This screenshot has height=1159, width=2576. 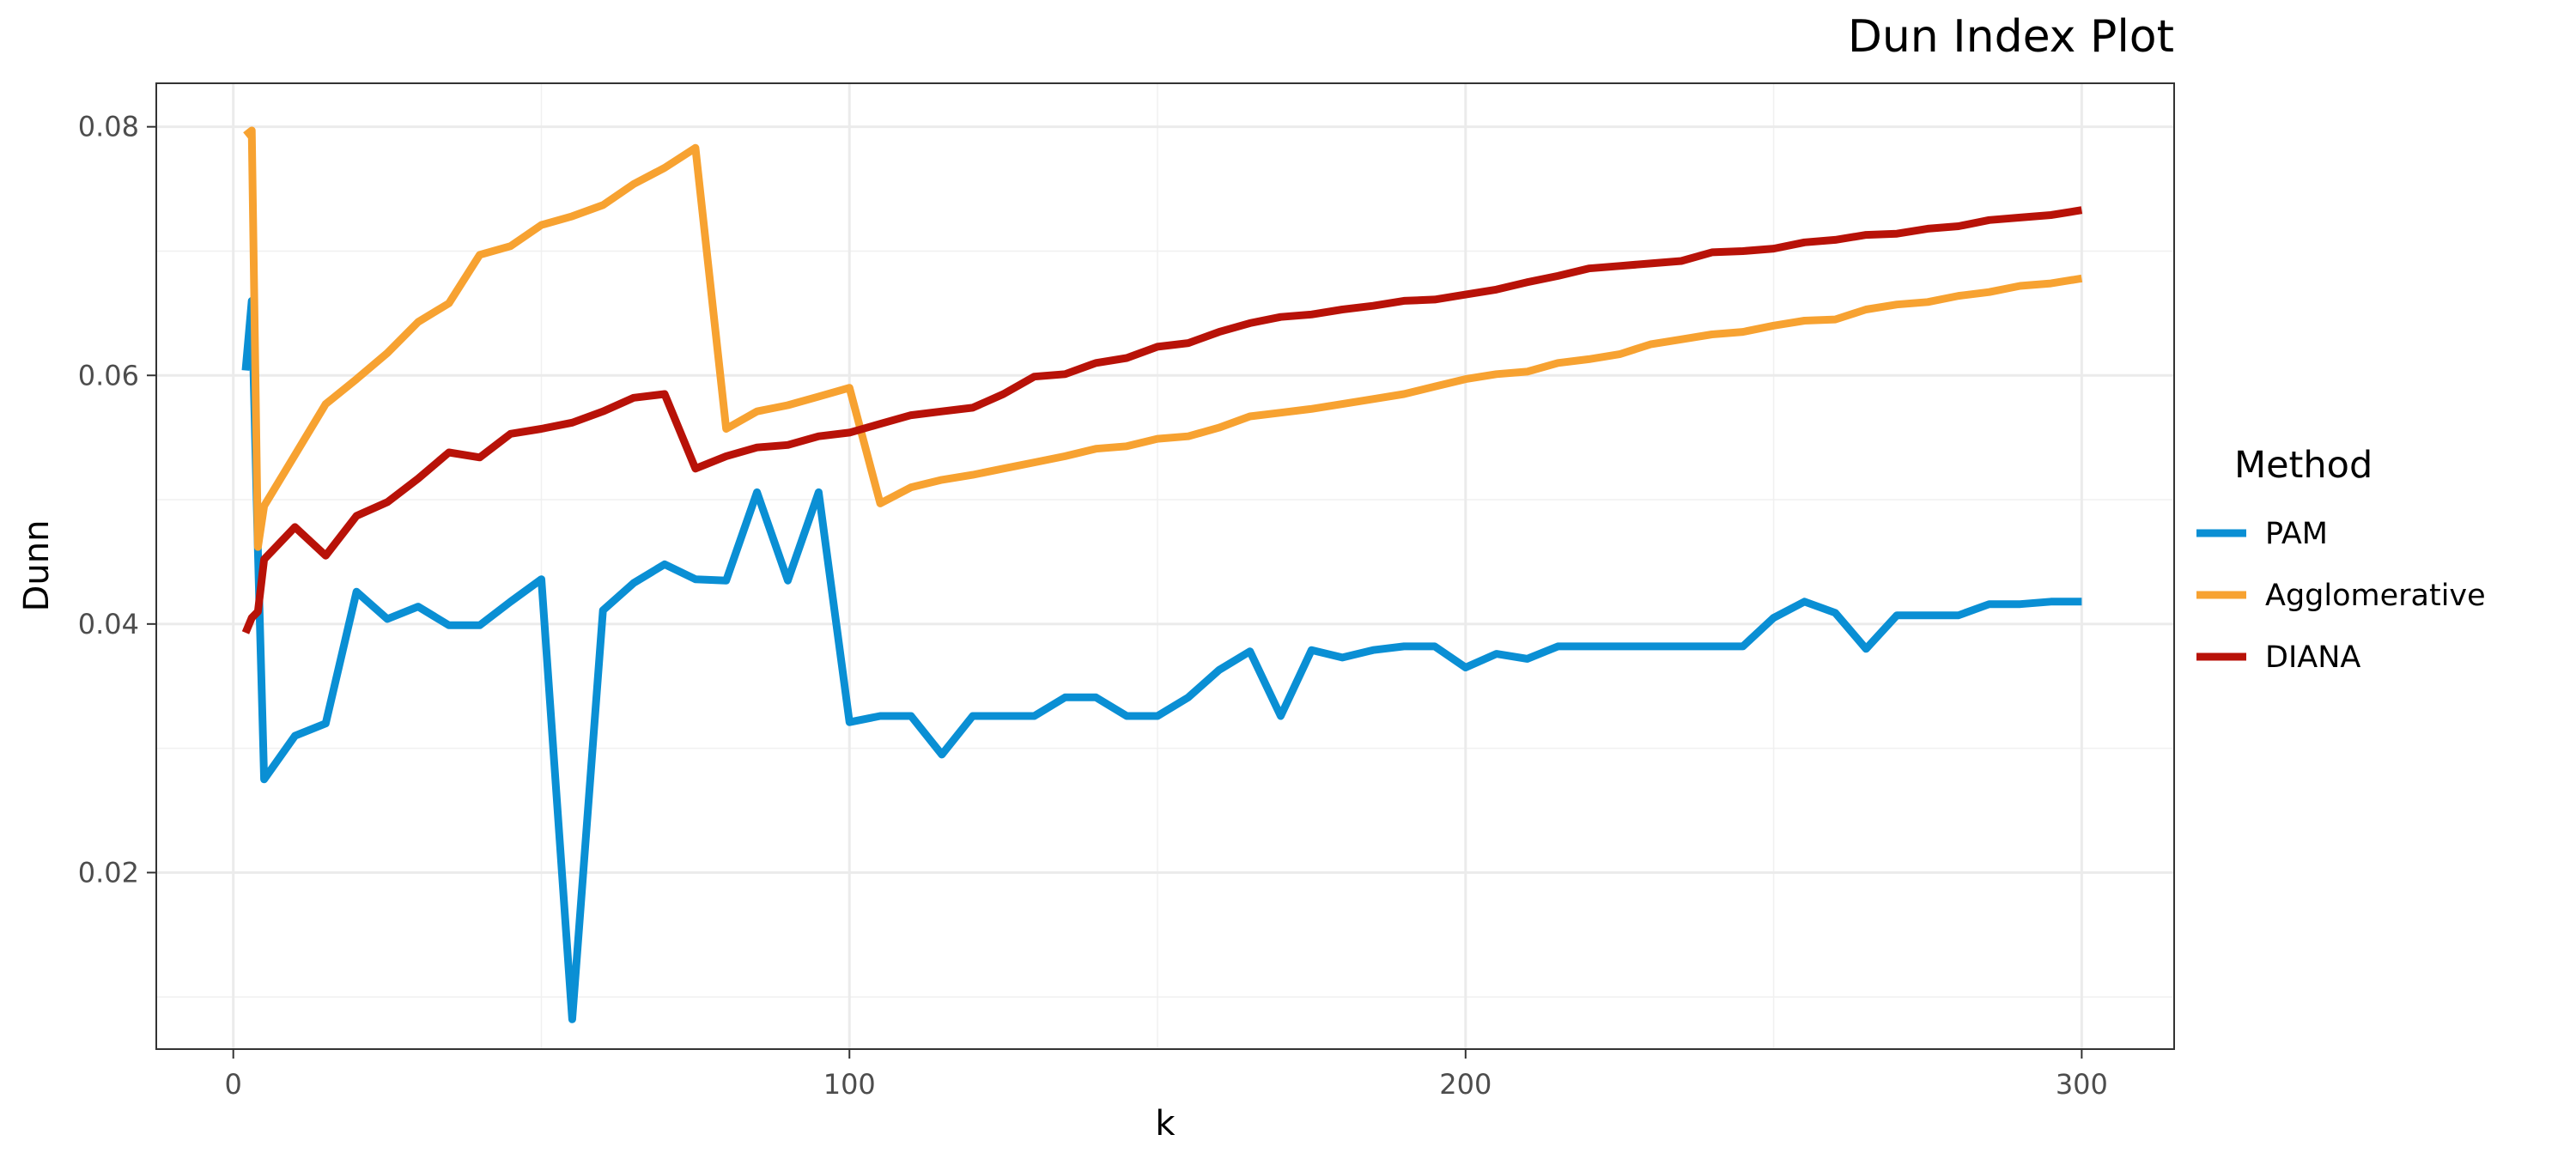 I want to click on x-axis-title: k, so click(x=1166, y=1124).